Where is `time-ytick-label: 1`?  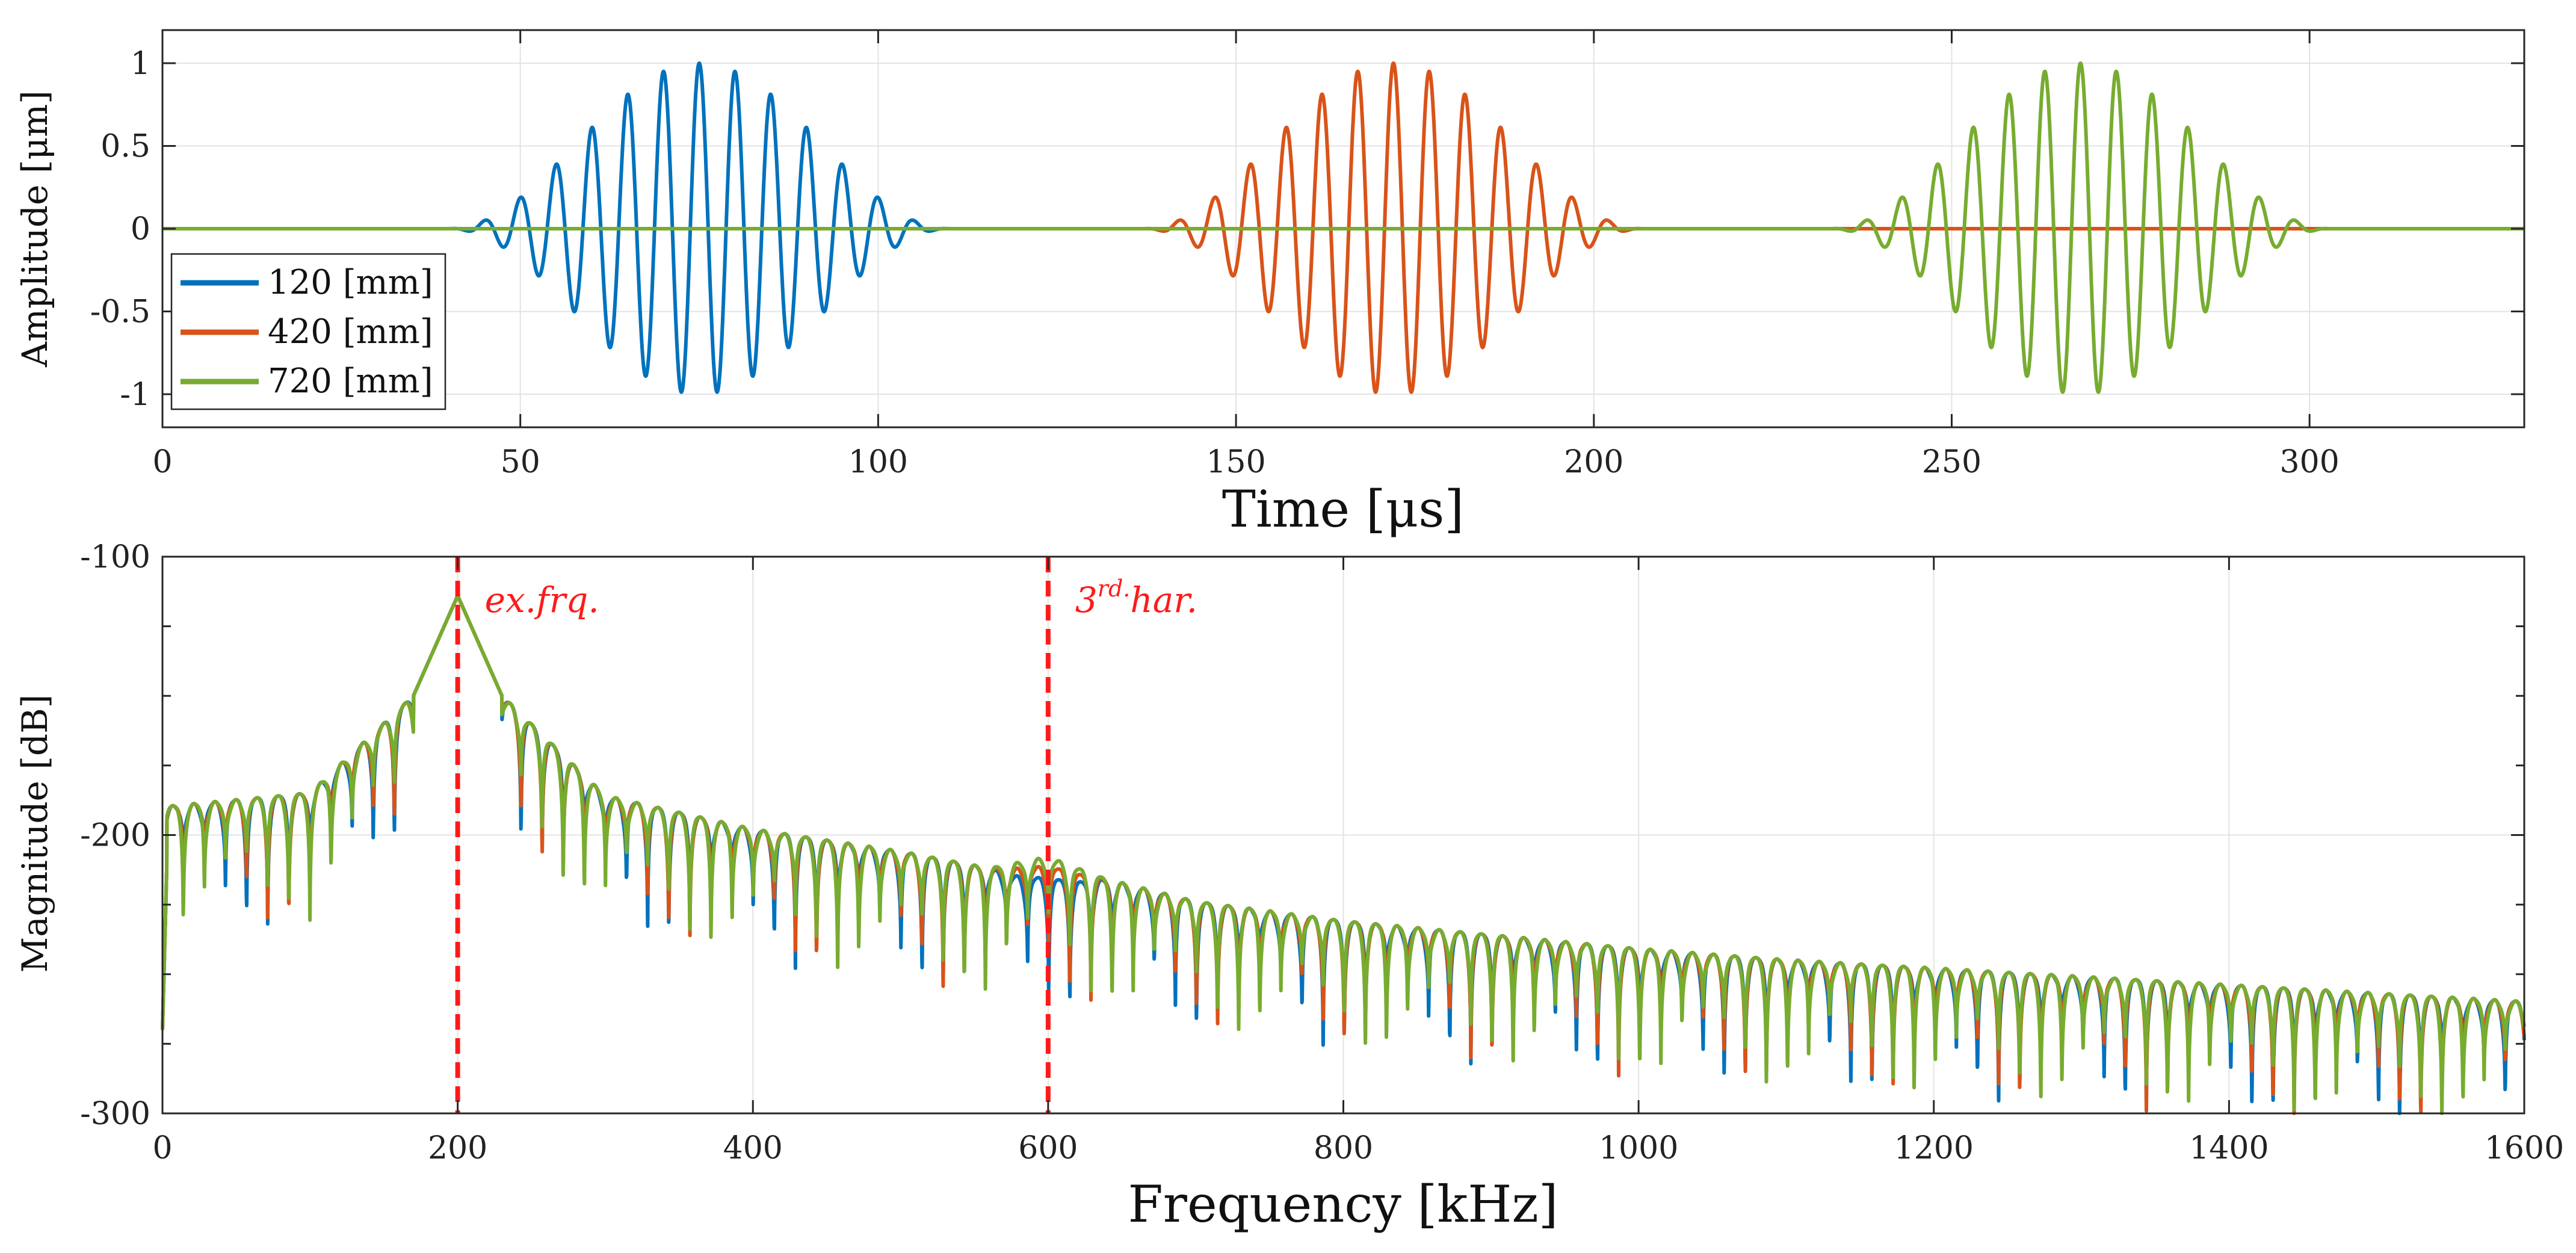
time-ytick-label: 1 is located at coordinates (140, 64).